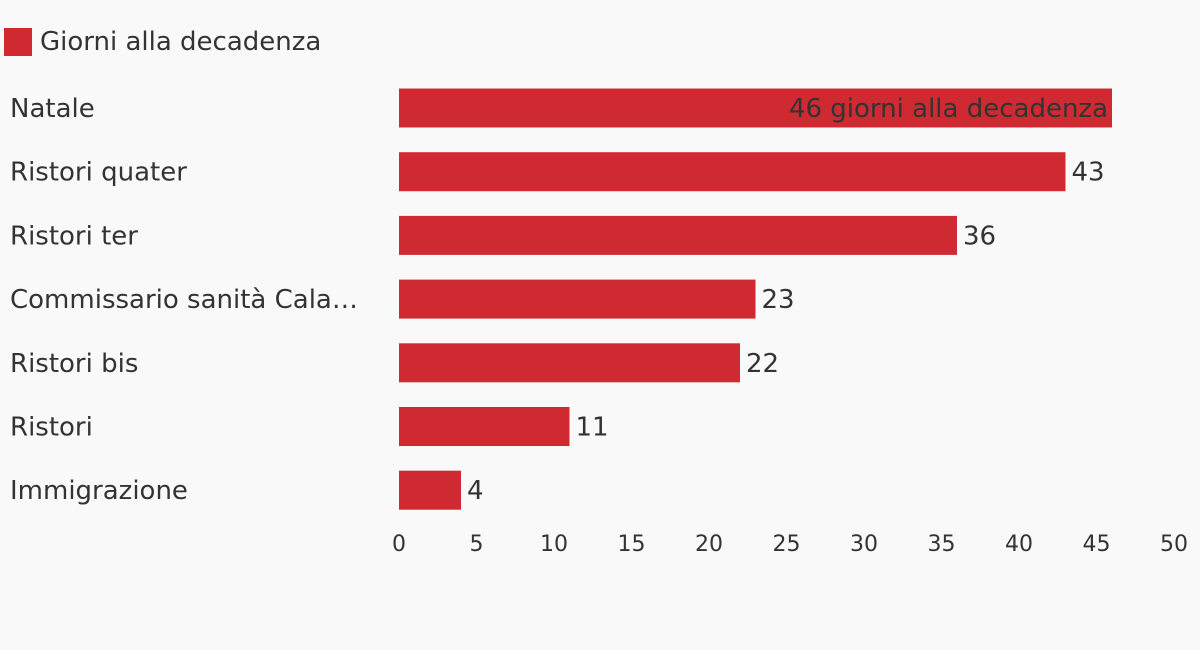  What do you see at coordinates (762, 364) in the screenshot?
I see `value-label: 22` at bounding box center [762, 364].